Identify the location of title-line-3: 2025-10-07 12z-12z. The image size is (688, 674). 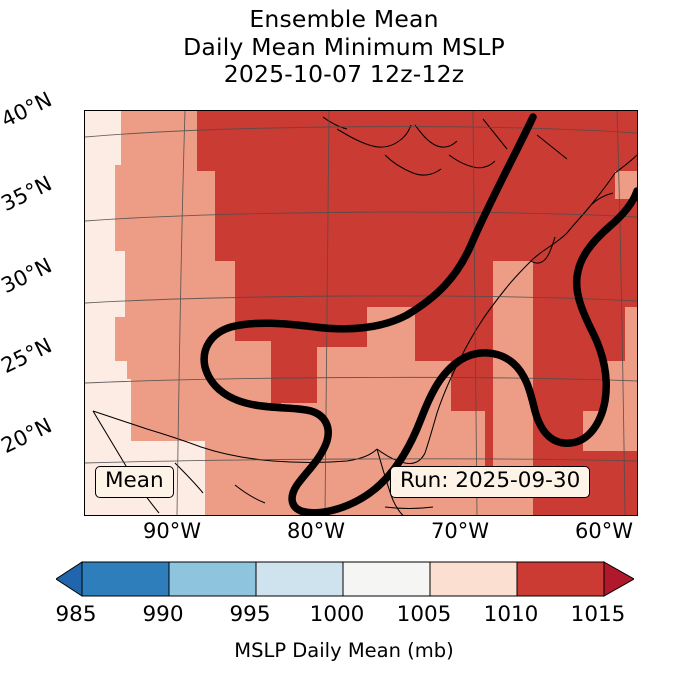
(344, 74).